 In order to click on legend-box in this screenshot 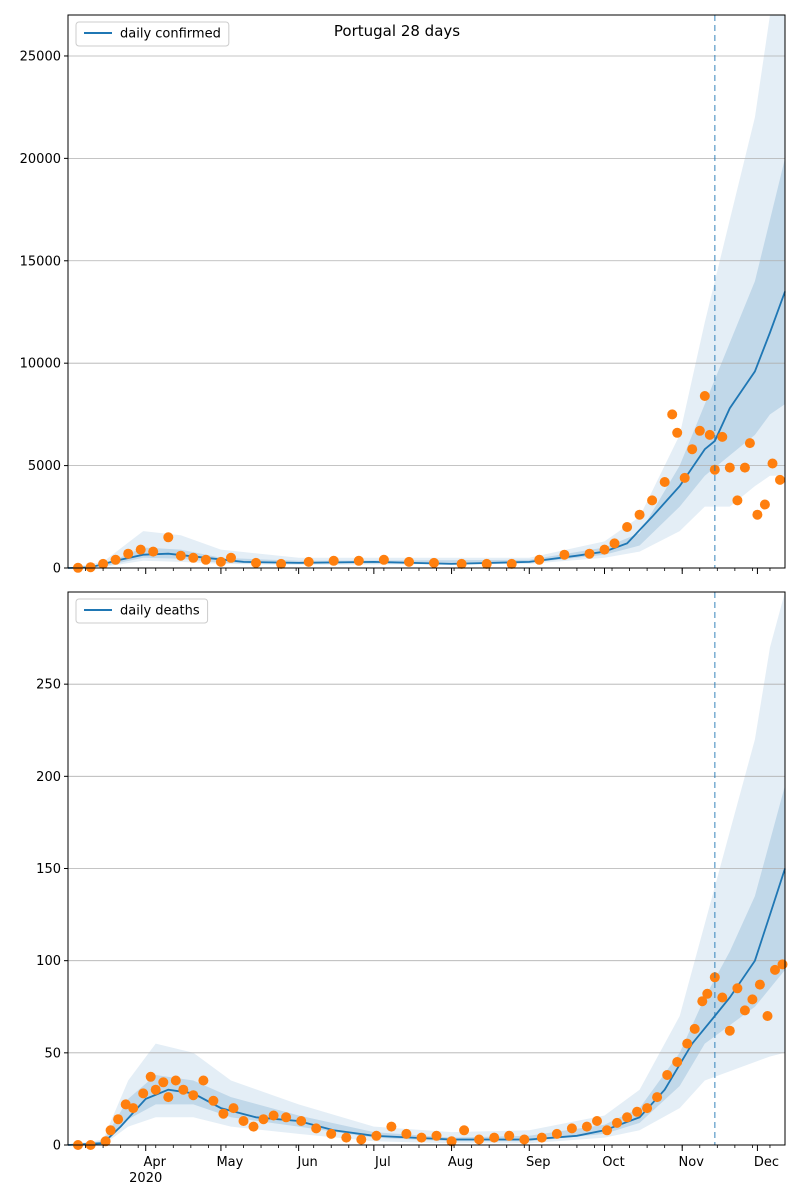, I will do `click(142, 611)`.